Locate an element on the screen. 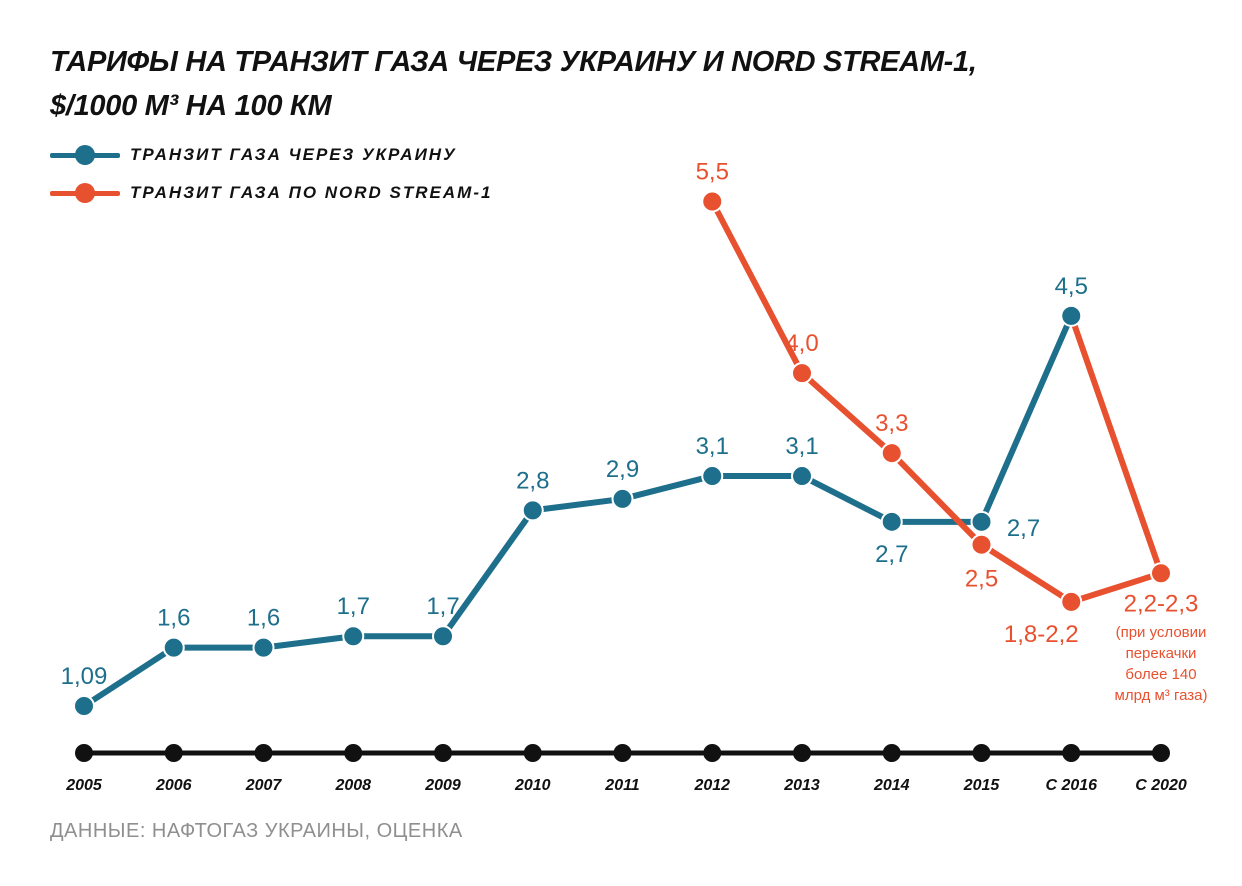 The width and height of the screenshot is (1242, 886). x-axis-tick-label: 2007 is located at coordinates (264, 785).